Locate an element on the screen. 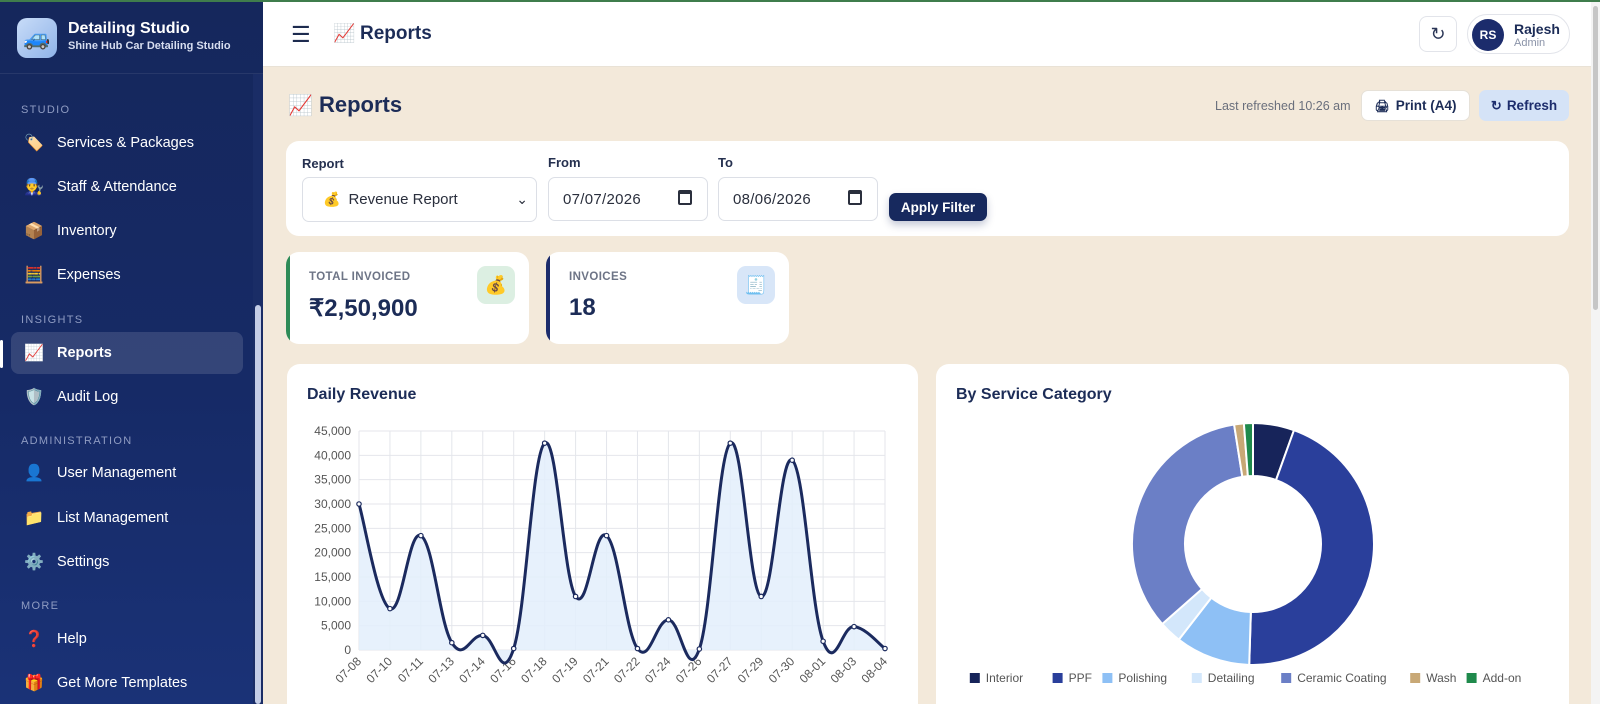 The height and width of the screenshot is (704, 1600). legend-label: Interior is located at coordinates (1004, 678).